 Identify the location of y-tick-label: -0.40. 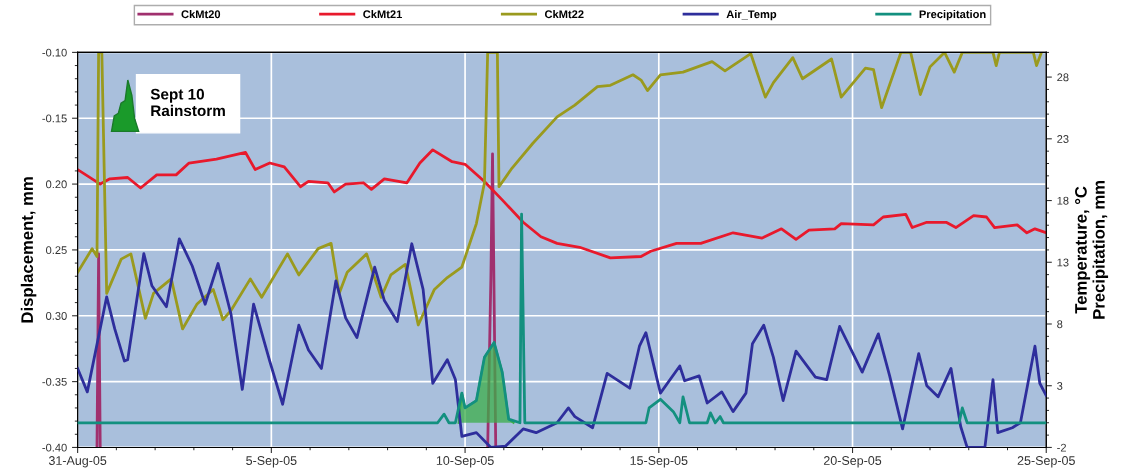
(54, 447).